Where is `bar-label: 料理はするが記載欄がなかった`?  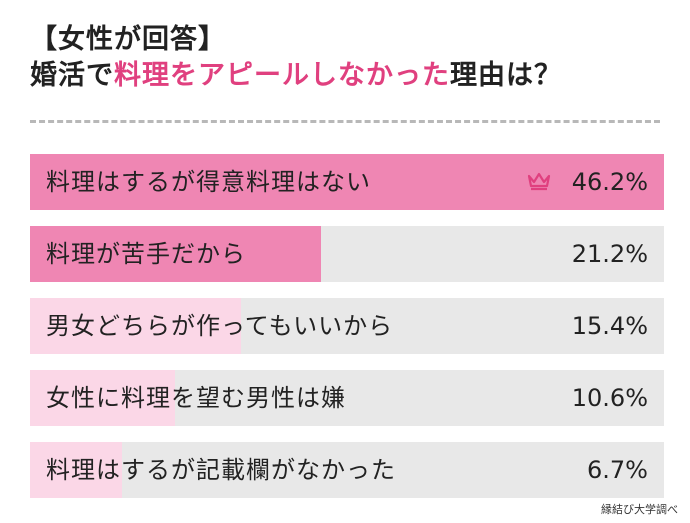
bar-label: 料理はするが記載欄がなかった is located at coordinates (221, 470).